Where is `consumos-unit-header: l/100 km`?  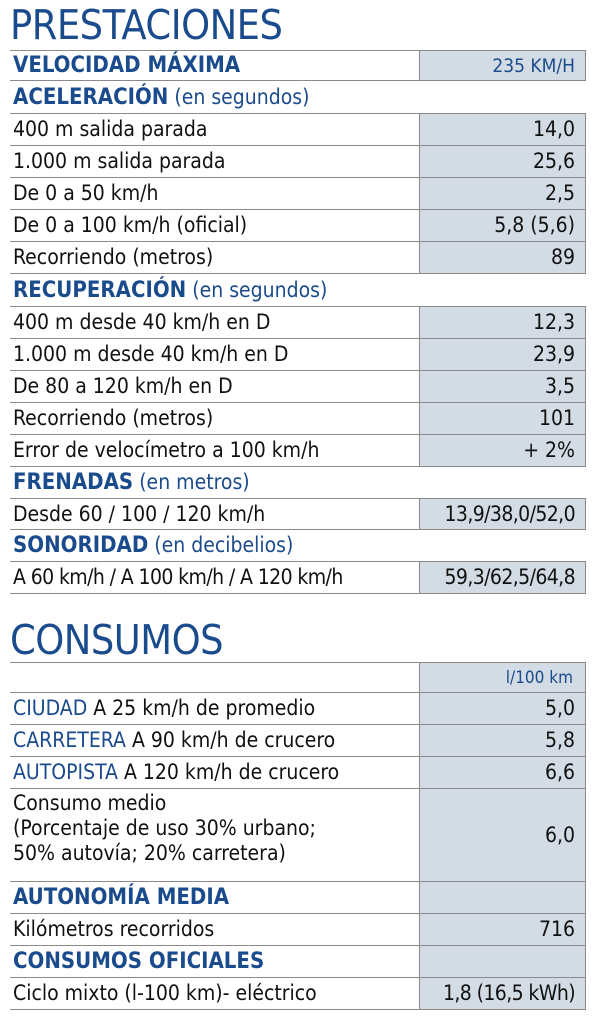 consumos-unit-header: l/100 km is located at coordinates (502, 677).